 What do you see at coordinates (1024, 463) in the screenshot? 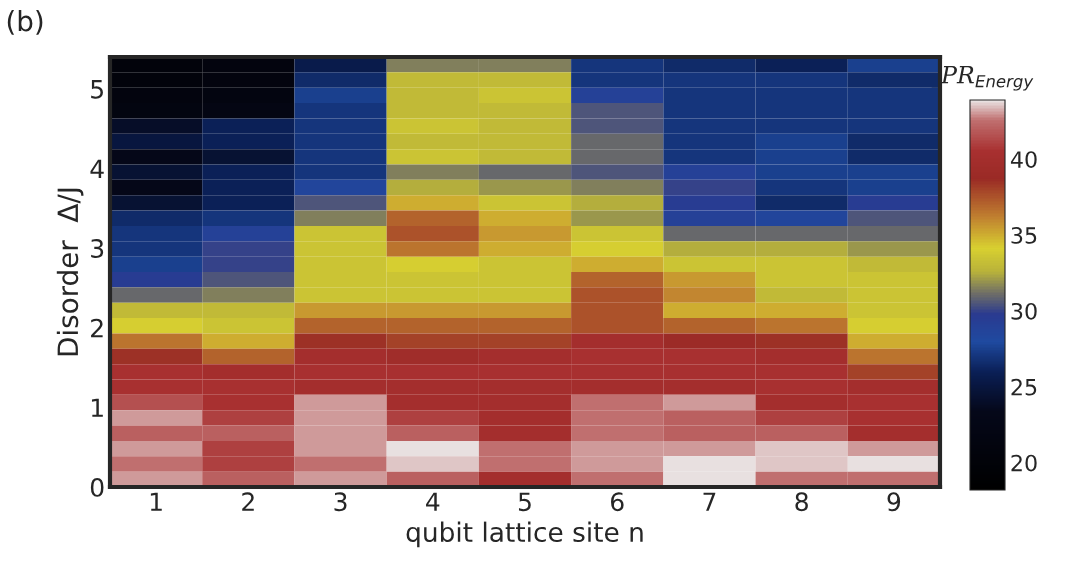
I see `color-bar-label: 20` at bounding box center [1024, 463].